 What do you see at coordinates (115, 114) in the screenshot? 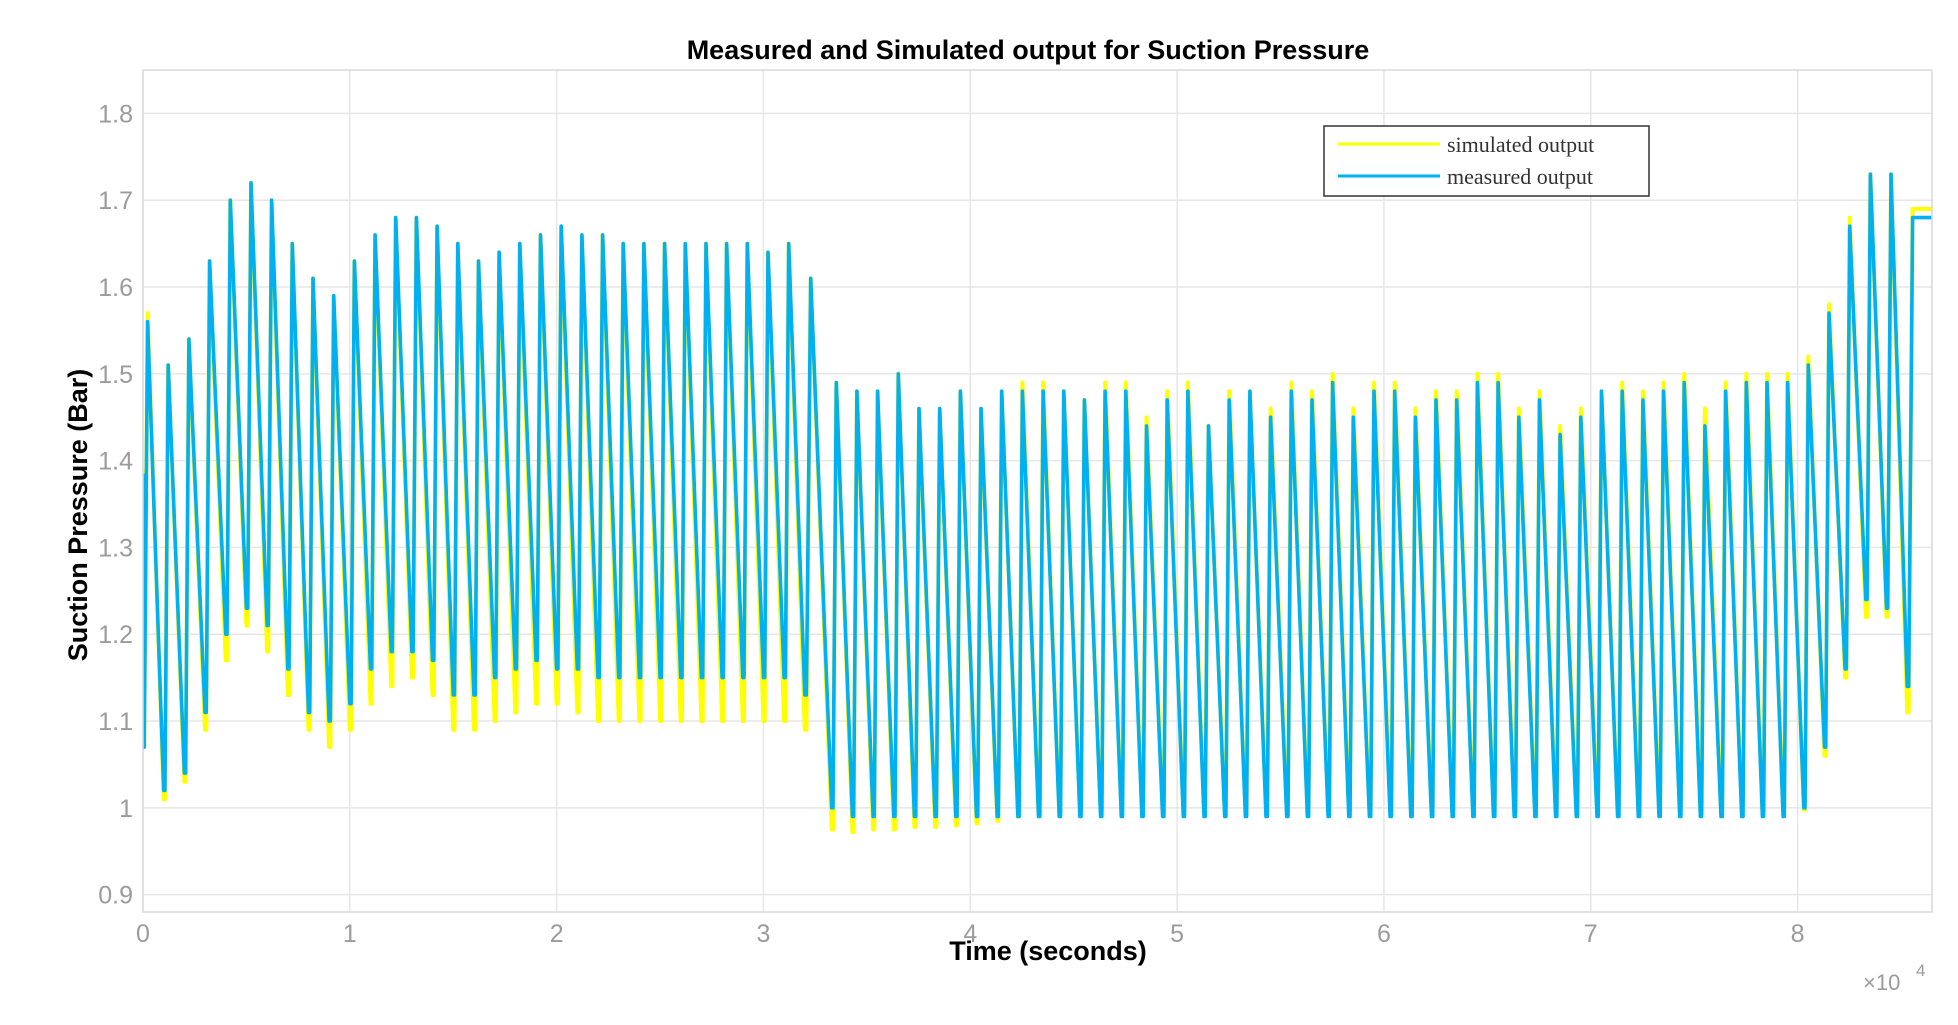
I see `y-tick-label: 1.8` at bounding box center [115, 114].